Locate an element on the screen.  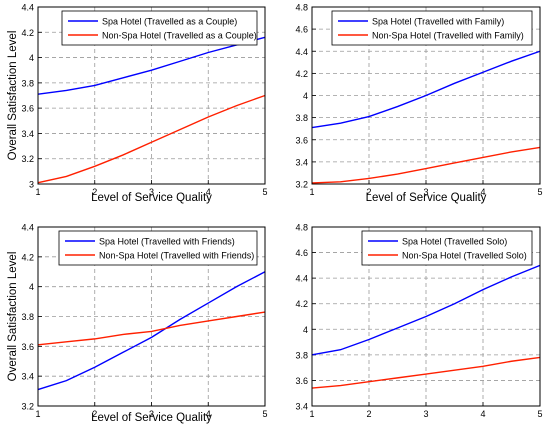
legend-entry-label: Spa Hotel (Travelled as a Couple) is located at coordinates (169, 22).